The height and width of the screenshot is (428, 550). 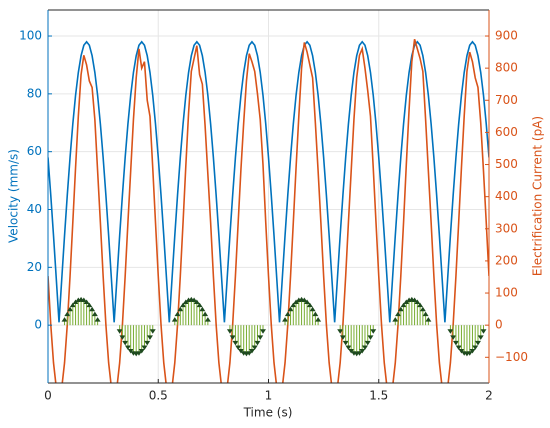 What do you see at coordinates (499, 325) in the screenshot?
I see `y2-tick-label: 0` at bounding box center [499, 325].